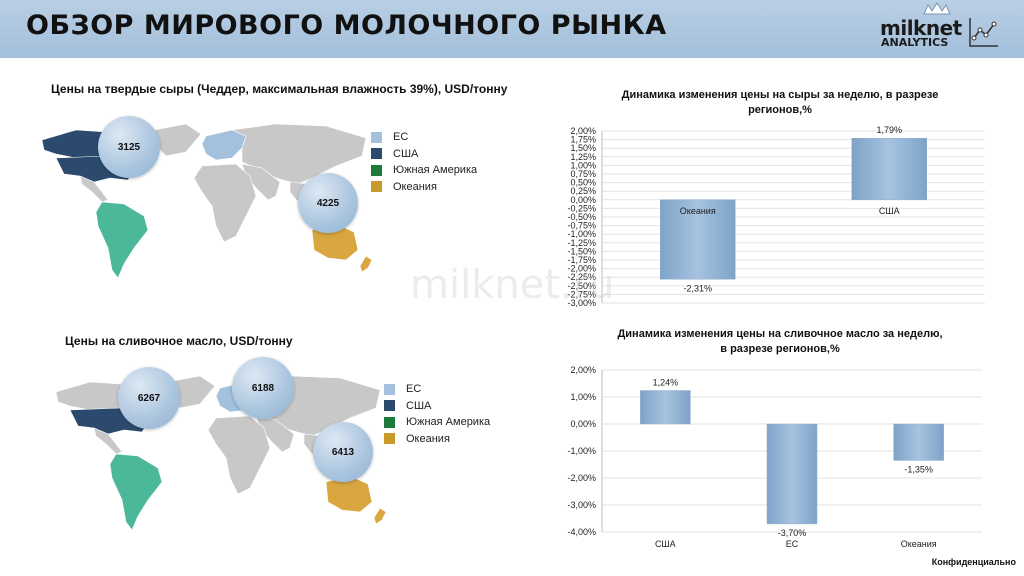 The width and height of the screenshot is (1024, 576). What do you see at coordinates (780, 110) in the screenshot?
I see `cheese-chart-title-line2: регионов,%` at bounding box center [780, 110].